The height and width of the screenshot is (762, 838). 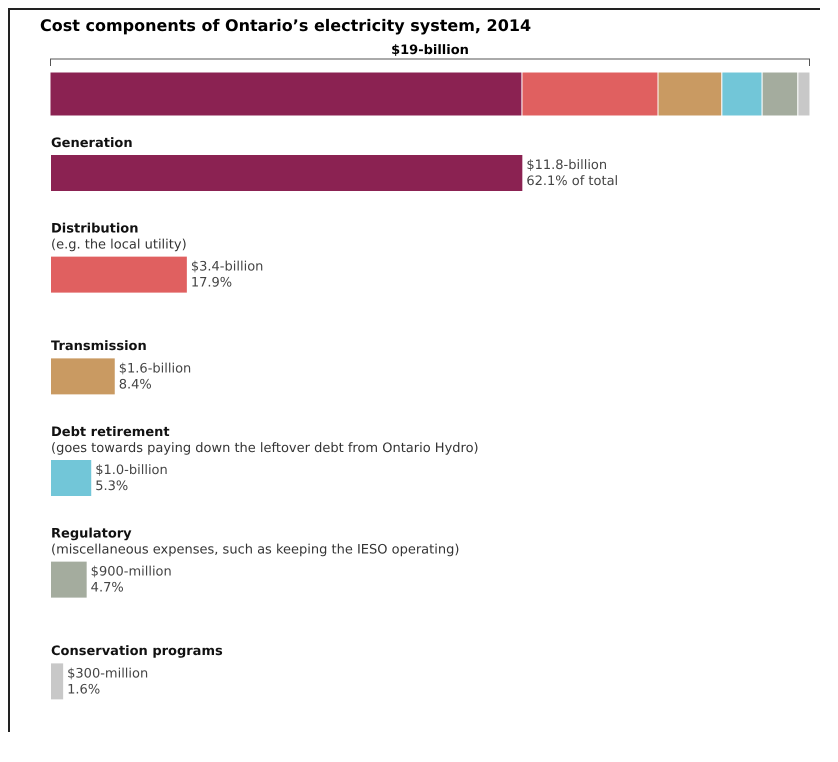 I want to click on data-label: $900-million 4.7%, so click(x=131, y=580).